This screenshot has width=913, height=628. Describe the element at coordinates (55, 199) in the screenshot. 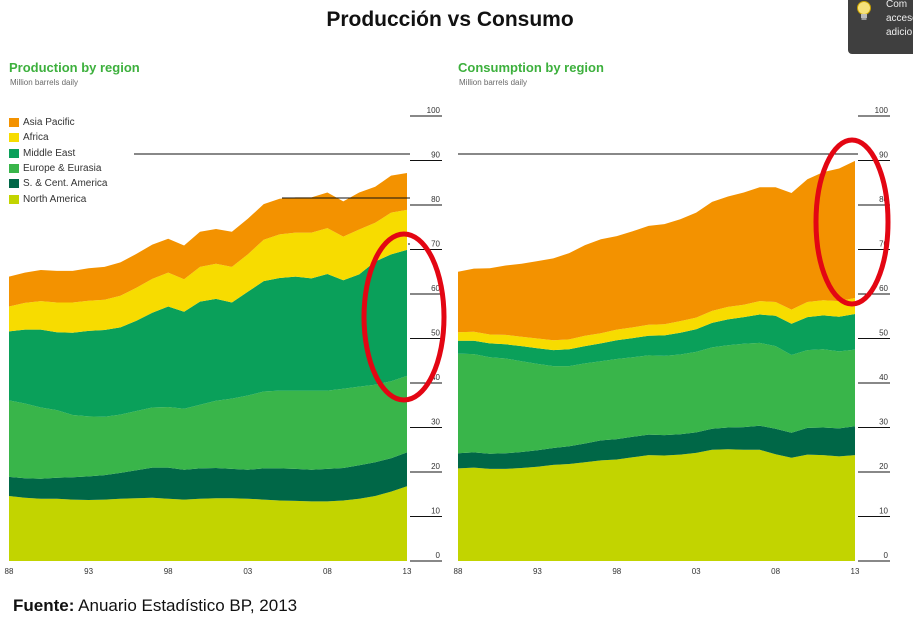

I see `legend-label: North America` at that location.